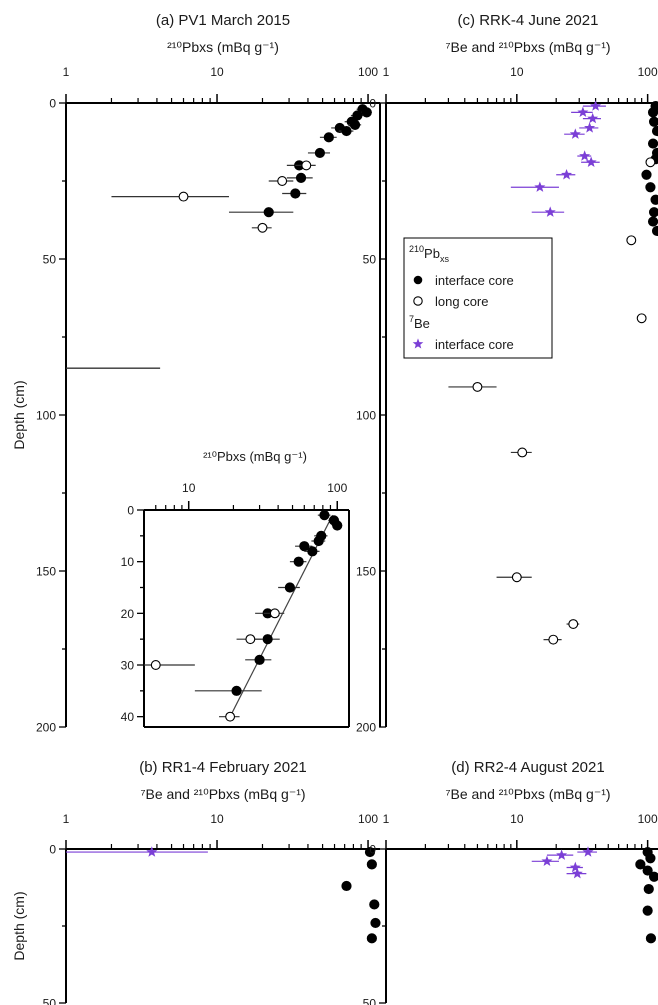 This screenshot has height=1005, width=658. Describe the element at coordinates (419, 322) in the screenshot. I see `legend-group-title: 7Be` at that location.